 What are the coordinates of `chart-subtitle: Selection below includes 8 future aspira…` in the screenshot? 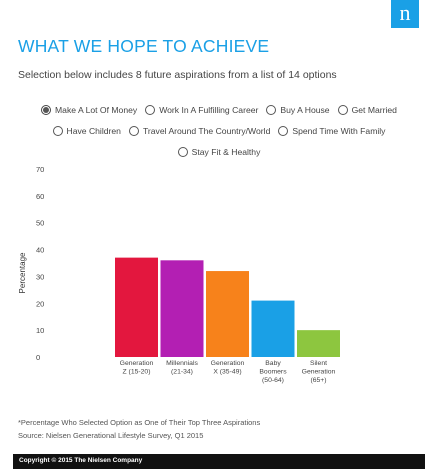 It's located at (177, 75).